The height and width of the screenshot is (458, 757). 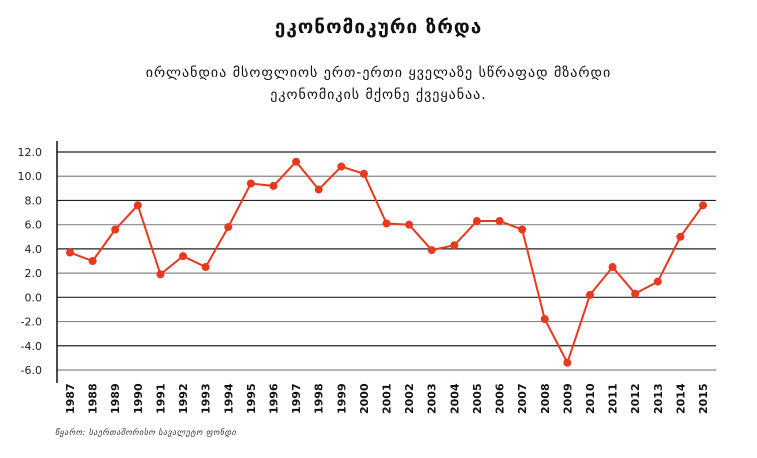 I want to click on x-tick-label: 2014, so click(x=680, y=398).